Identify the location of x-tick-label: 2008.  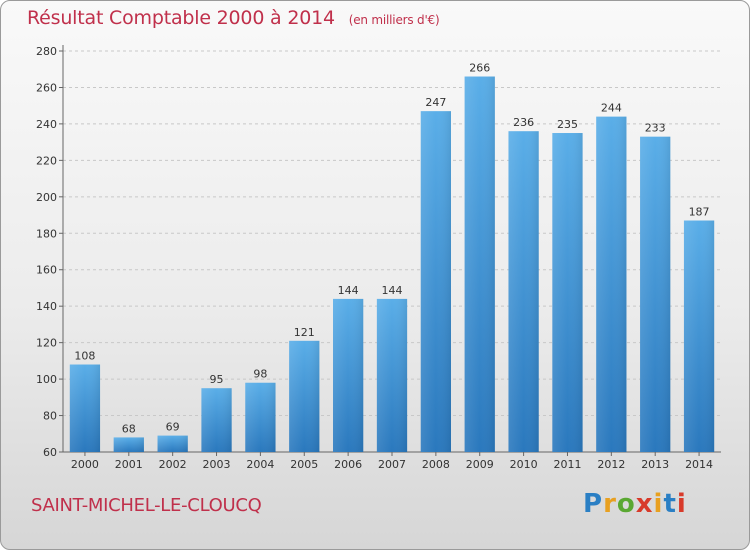
(436, 464).